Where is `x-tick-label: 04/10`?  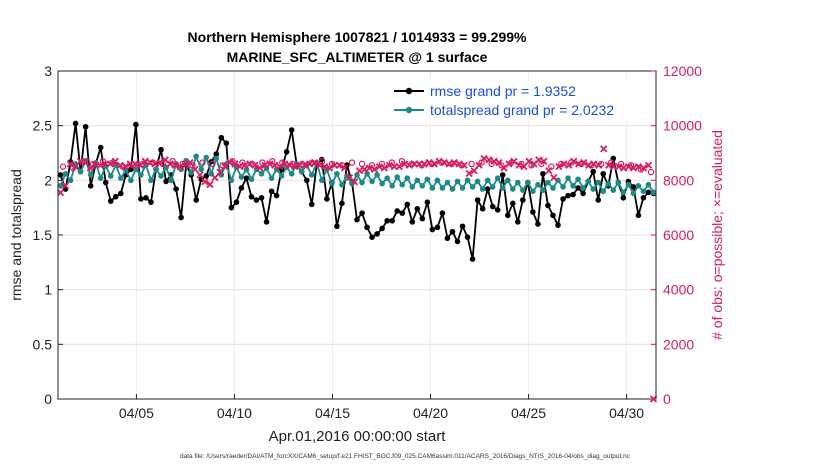
x-tick-label: 04/10 is located at coordinates (234, 413).